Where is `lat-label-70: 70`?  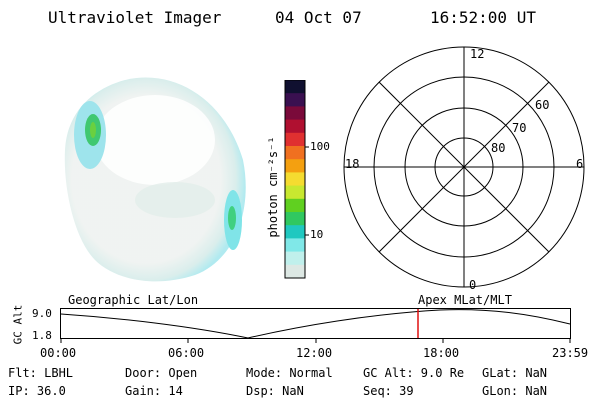
lat-label-70: 70 is located at coordinates (519, 128).